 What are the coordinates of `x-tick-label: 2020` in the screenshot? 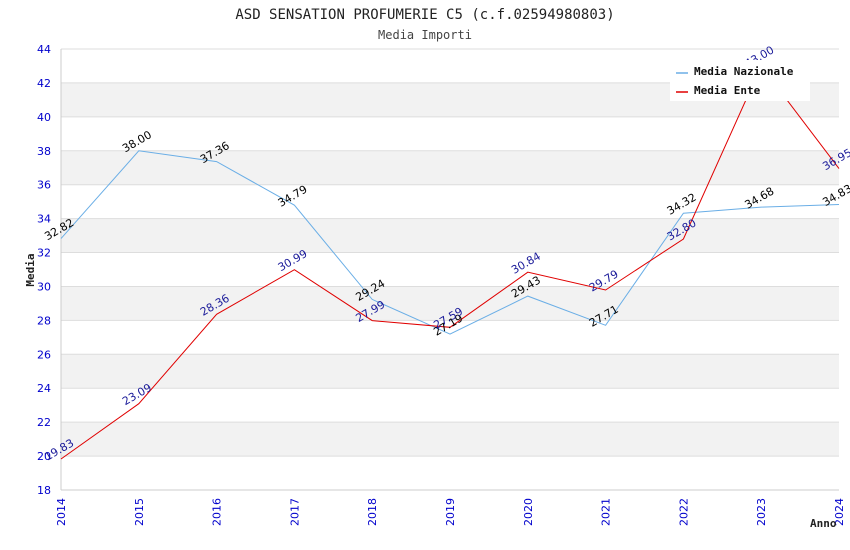 It's located at (528, 512).